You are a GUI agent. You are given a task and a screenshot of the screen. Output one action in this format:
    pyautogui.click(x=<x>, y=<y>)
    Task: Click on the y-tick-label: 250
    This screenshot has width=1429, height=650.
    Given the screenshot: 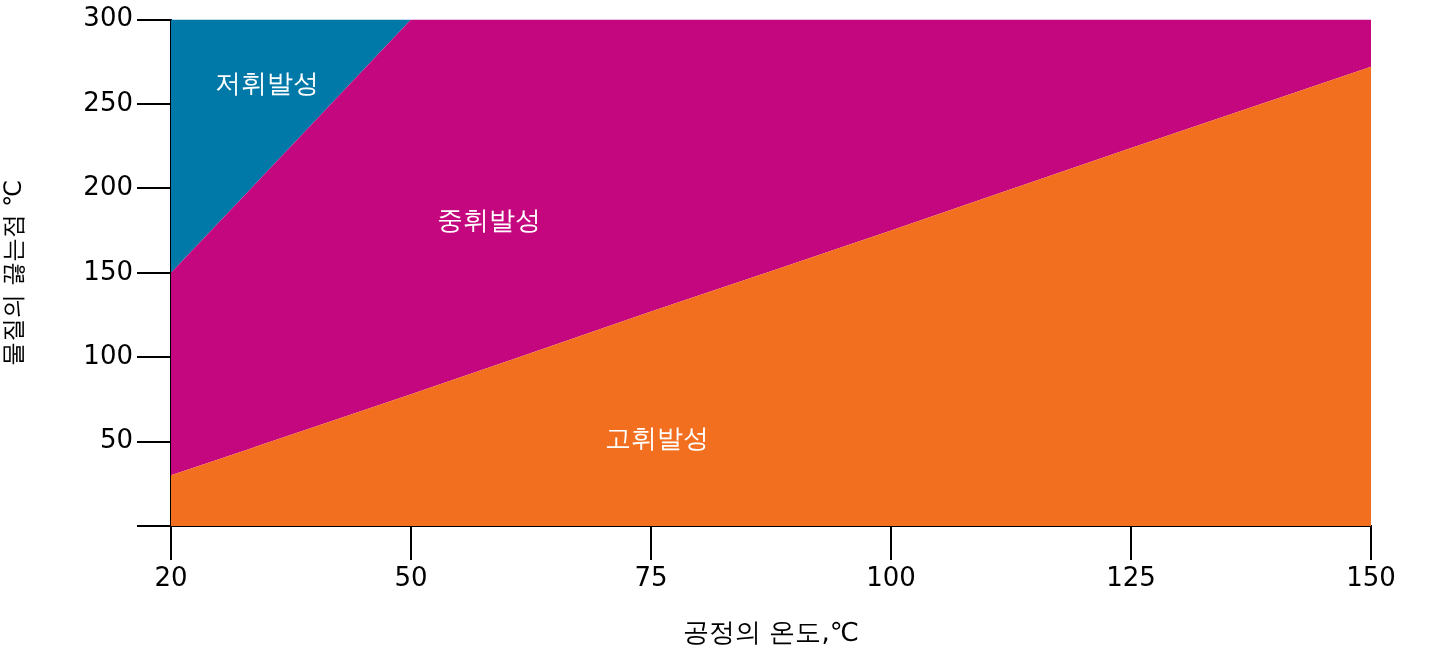 What is the action you would take?
    pyautogui.click(x=108, y=101)
    